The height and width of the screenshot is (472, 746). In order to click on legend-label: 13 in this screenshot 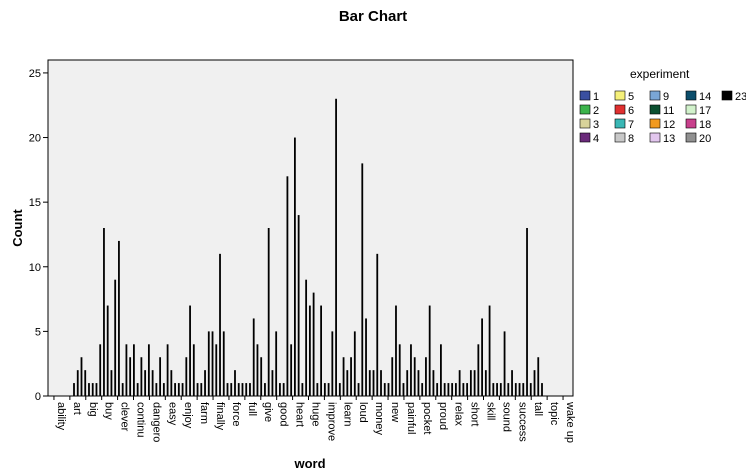, I will do `click(669, 139)`.